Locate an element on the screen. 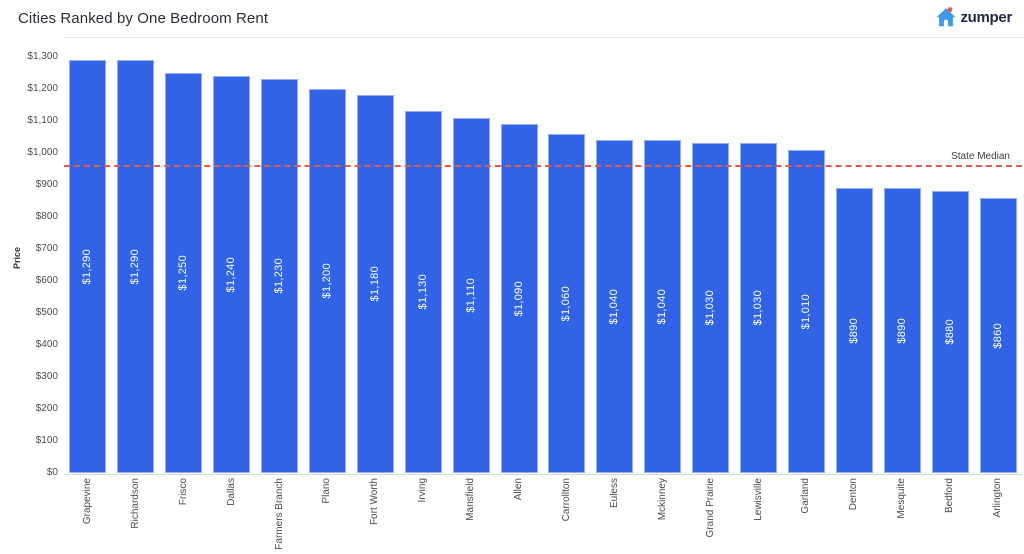 The width and height of the screenshot is (1024, 554). logo-text: zumper is located at coordinates (986, 17).